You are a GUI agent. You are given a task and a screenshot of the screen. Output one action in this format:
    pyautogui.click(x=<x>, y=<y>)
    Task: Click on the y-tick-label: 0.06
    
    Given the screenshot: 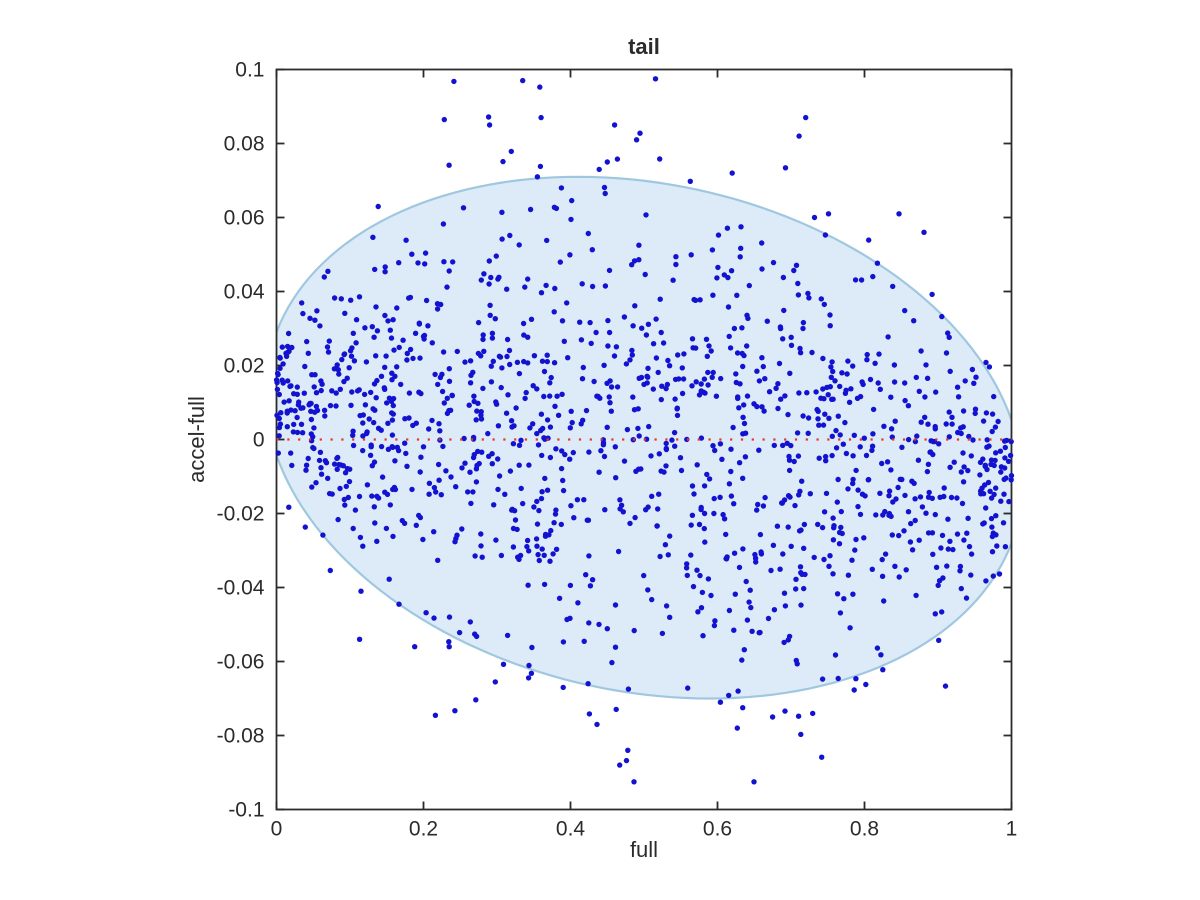 What is the action you would take?
    pyautogui.click(x=244, y=218)
    